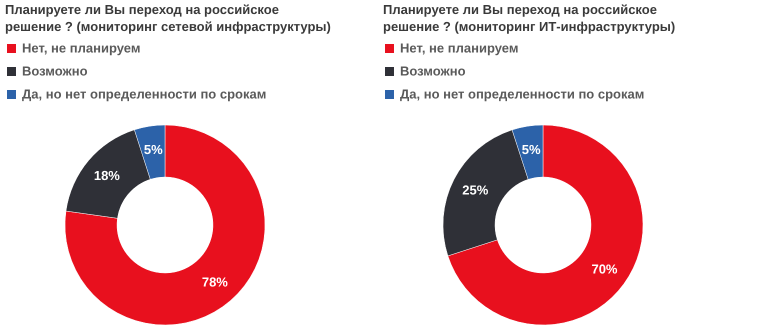  I want to click on data-label: 25%, so click(475, 190).